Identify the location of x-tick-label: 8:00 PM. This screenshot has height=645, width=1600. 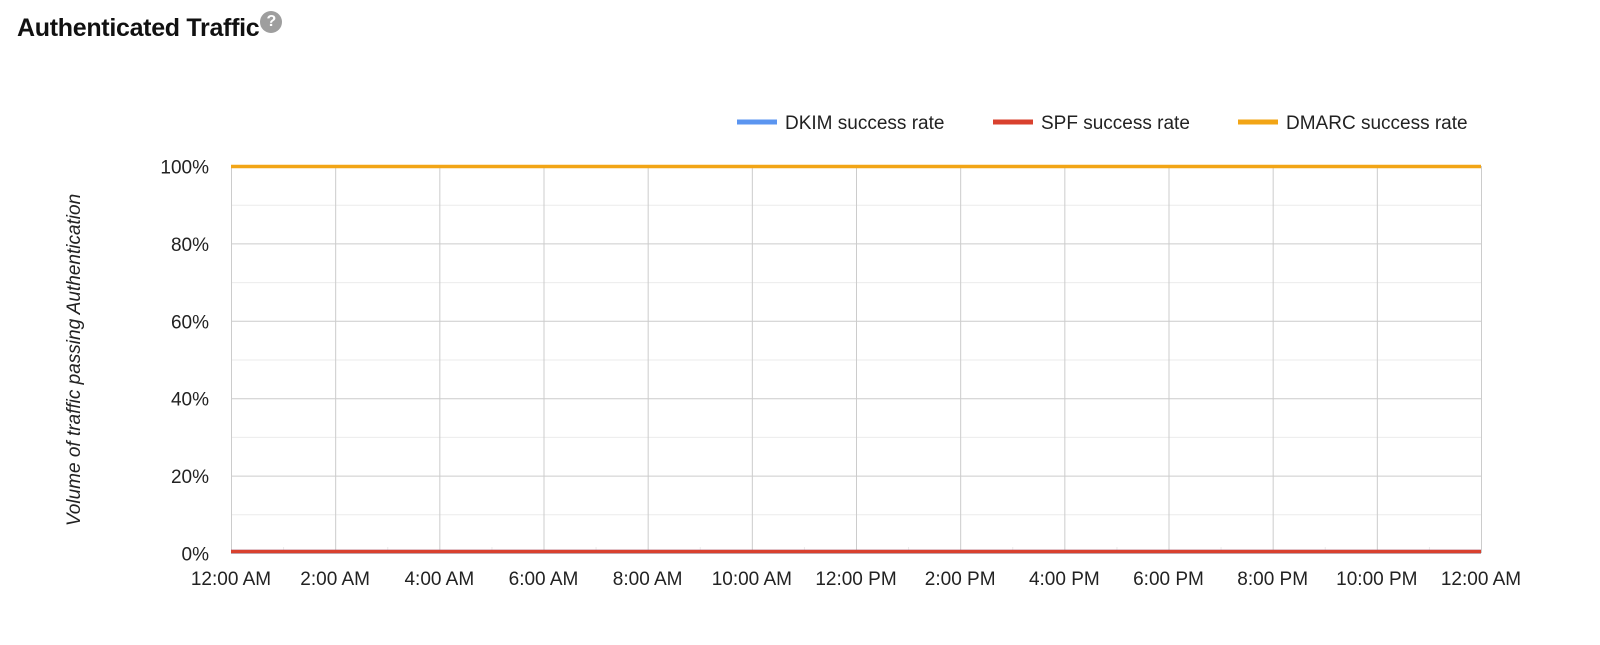
(1272, 579).